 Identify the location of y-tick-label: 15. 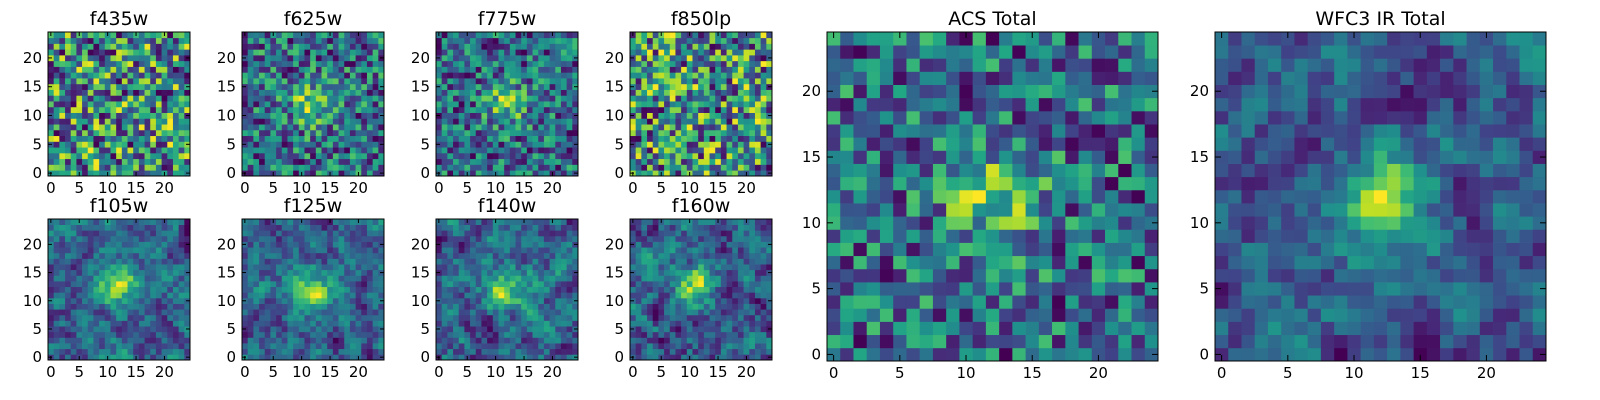
(226, 273).